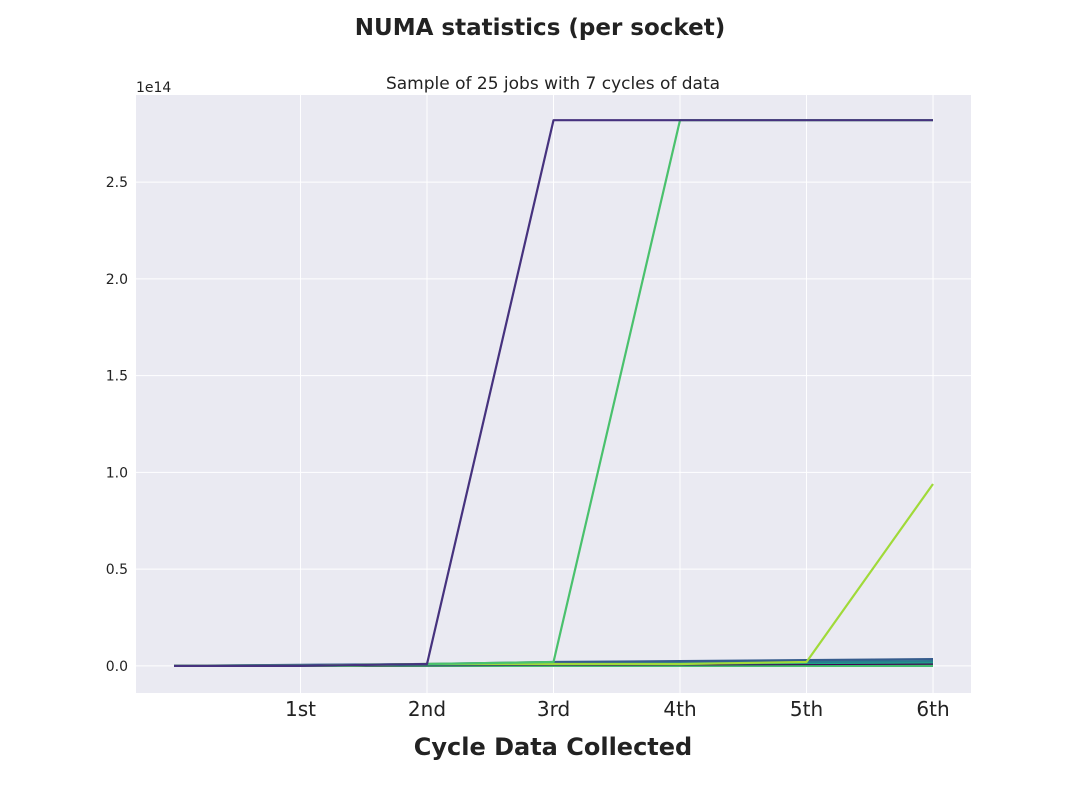 This screenshot has width=1080, height=792. I want to click on y-tick-label: 0.0, so click(117, 667).